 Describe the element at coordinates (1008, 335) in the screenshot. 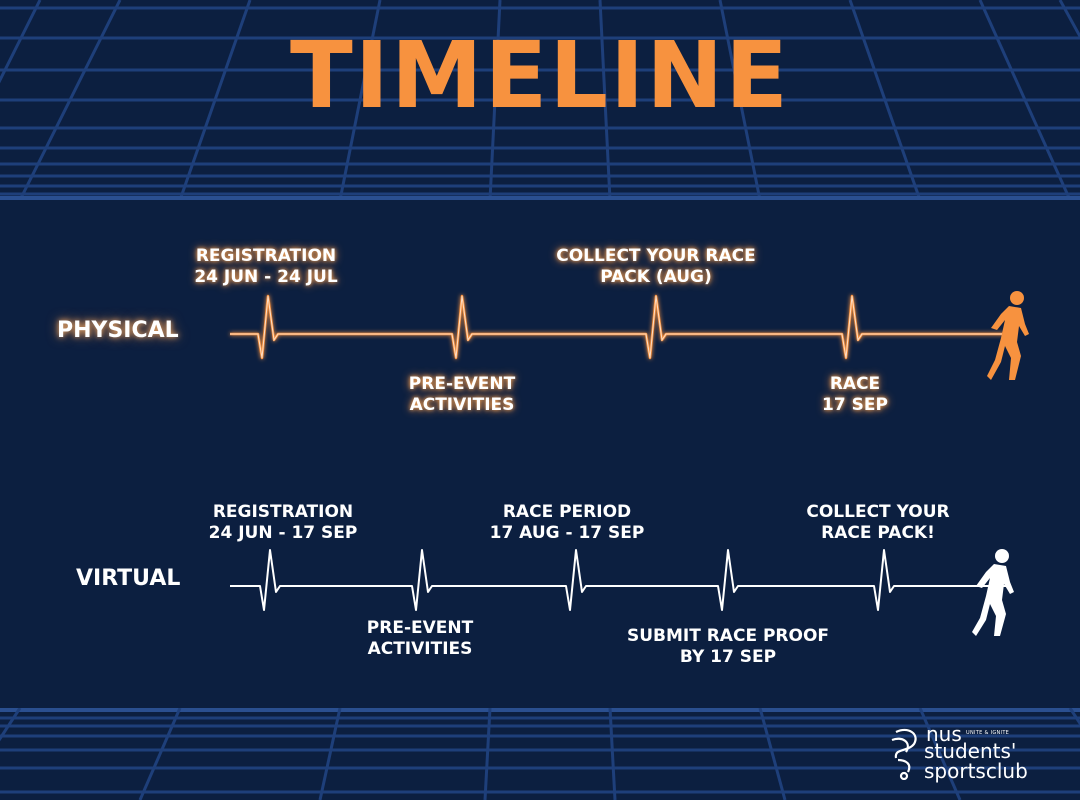

I see `physical-runner-icon` at that location.